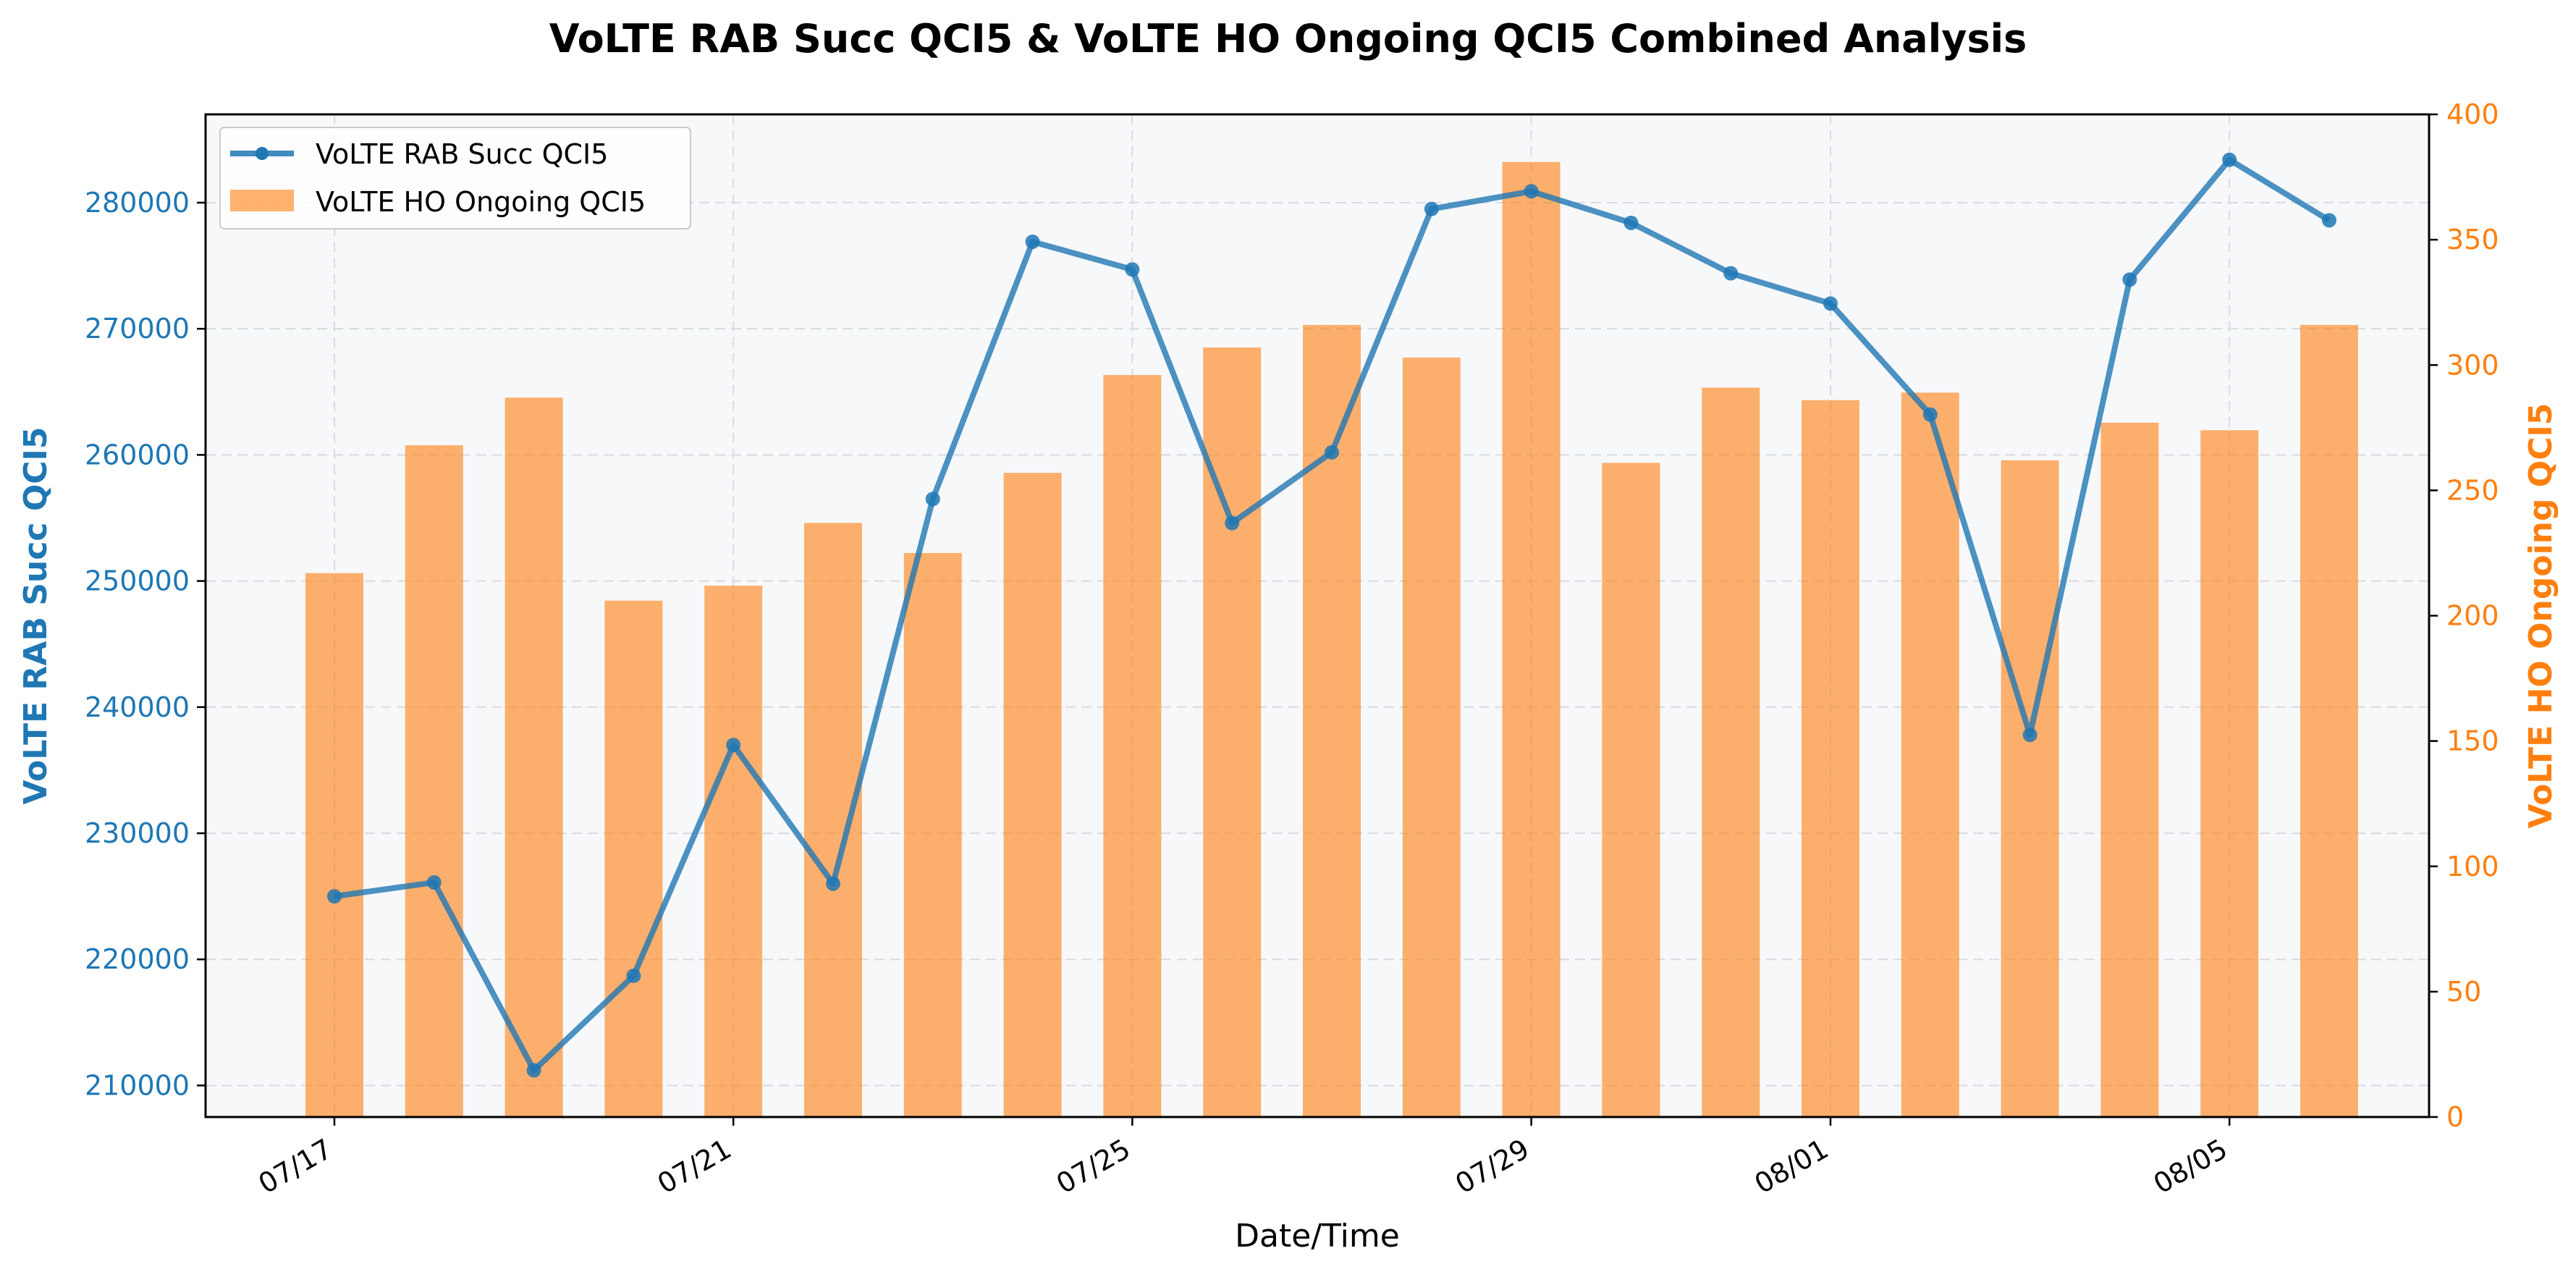 This screenshot has height=1277, width=2576. Describe the element at coordinates (2472, 616) in the screenshot. I see `right-tick-label: 200` at that location.